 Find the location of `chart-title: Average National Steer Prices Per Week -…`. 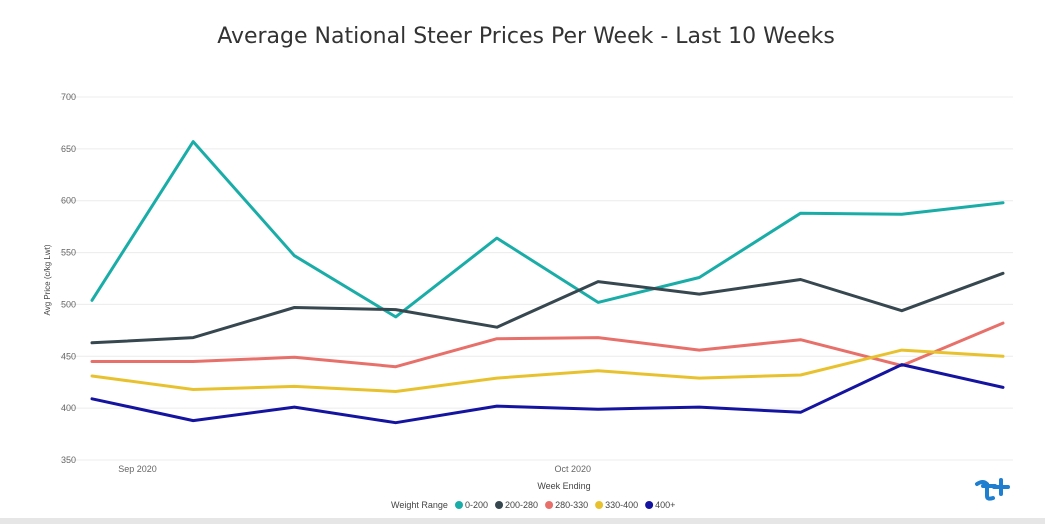

chart-title: Average National Steer Prices Per Week -… is located at coordinates (526, 36).